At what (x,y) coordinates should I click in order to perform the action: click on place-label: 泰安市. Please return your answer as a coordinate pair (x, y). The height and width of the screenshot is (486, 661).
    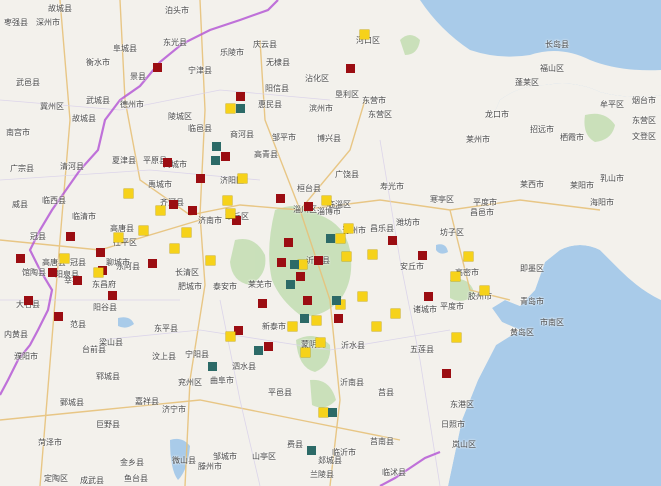
    Looking at the image, I should click on (225, 286).